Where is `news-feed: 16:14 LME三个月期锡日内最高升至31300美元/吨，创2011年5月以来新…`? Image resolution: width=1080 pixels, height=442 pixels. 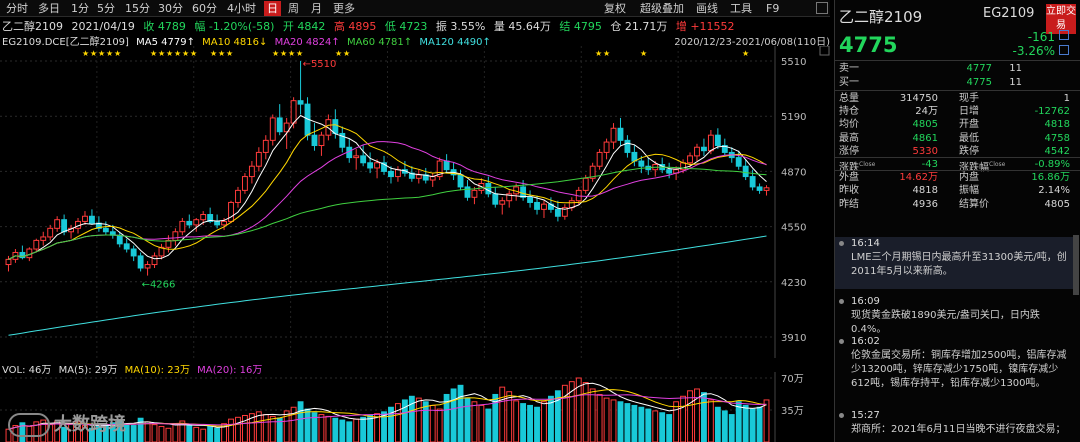
news-feed: 16:14 LME三个月期锡日内最高升至31300美元/吨，创2011年5月以来新… is located at coordinates (957, 337).